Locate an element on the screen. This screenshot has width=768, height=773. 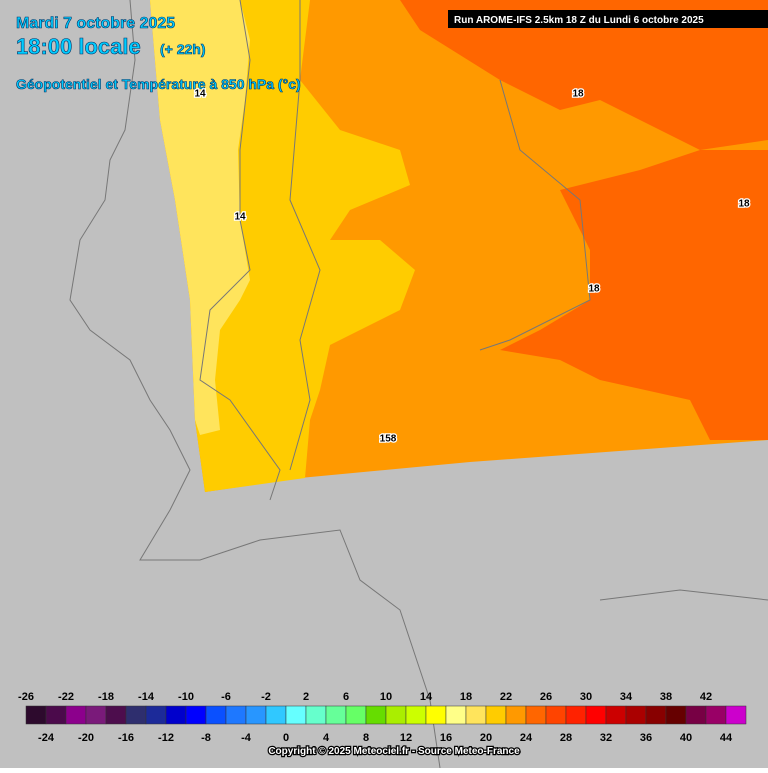
legend-label: 30 is located at coordinates (586, 697).